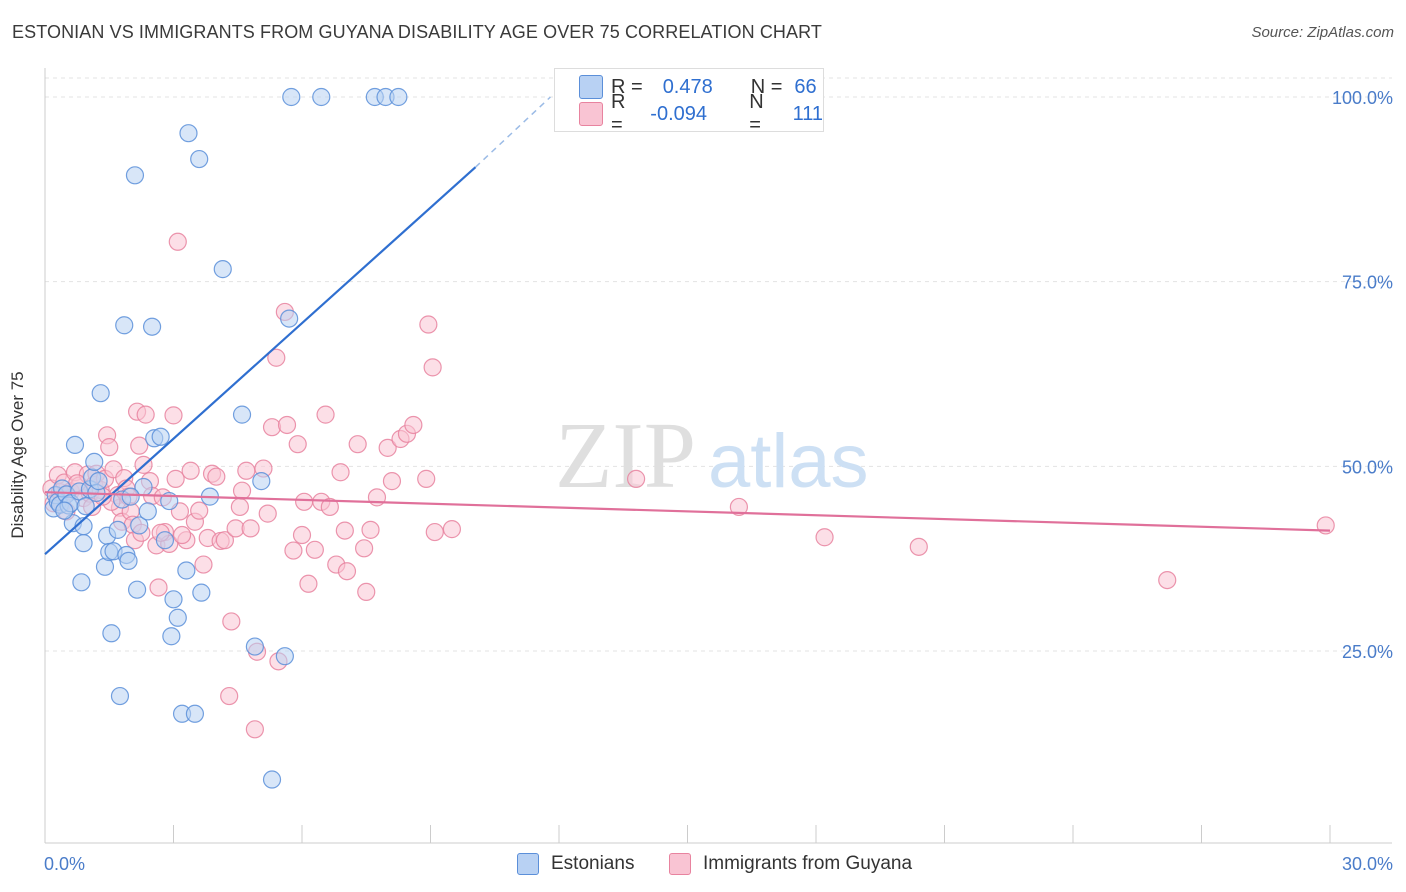  I want to click on legend-item-guyana: Immigrants from Guyana, so click(790, 864).